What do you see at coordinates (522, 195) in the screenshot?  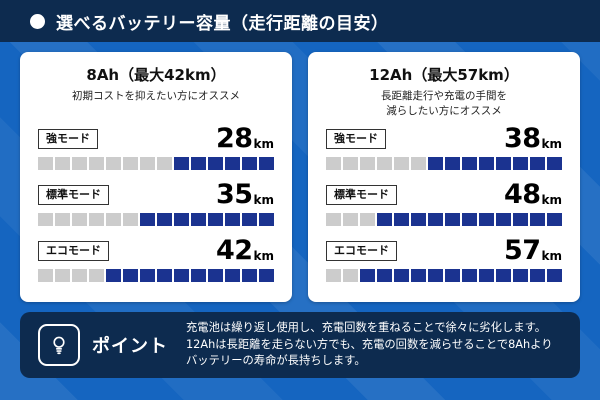 I see `distance-number: 48` at bounding box center [522, 195].